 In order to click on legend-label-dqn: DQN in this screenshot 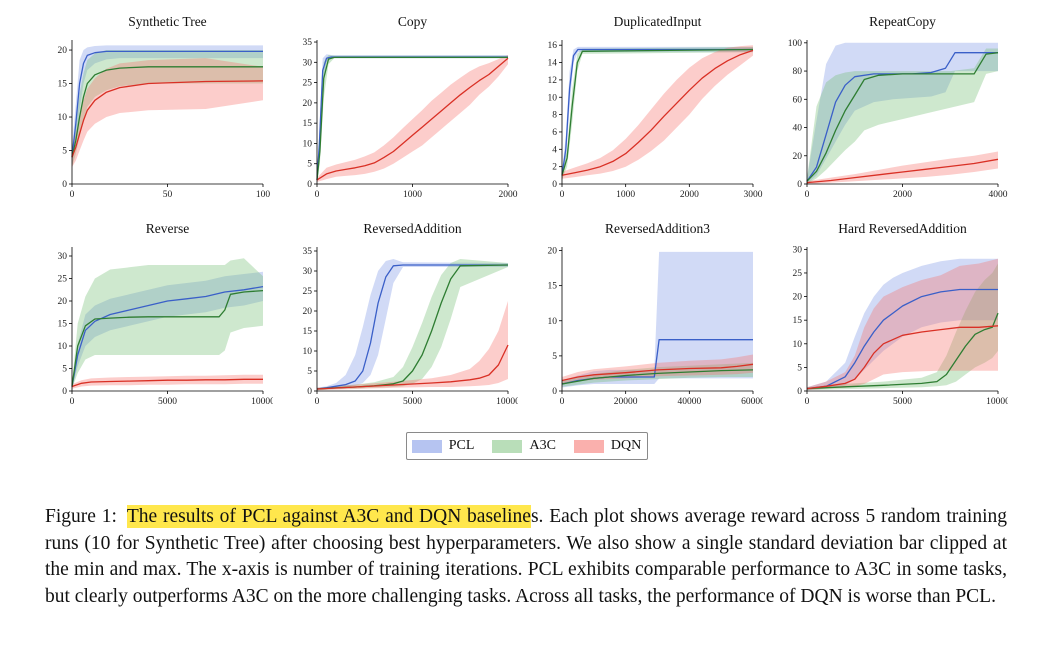, I will do `click(626, 445)`.